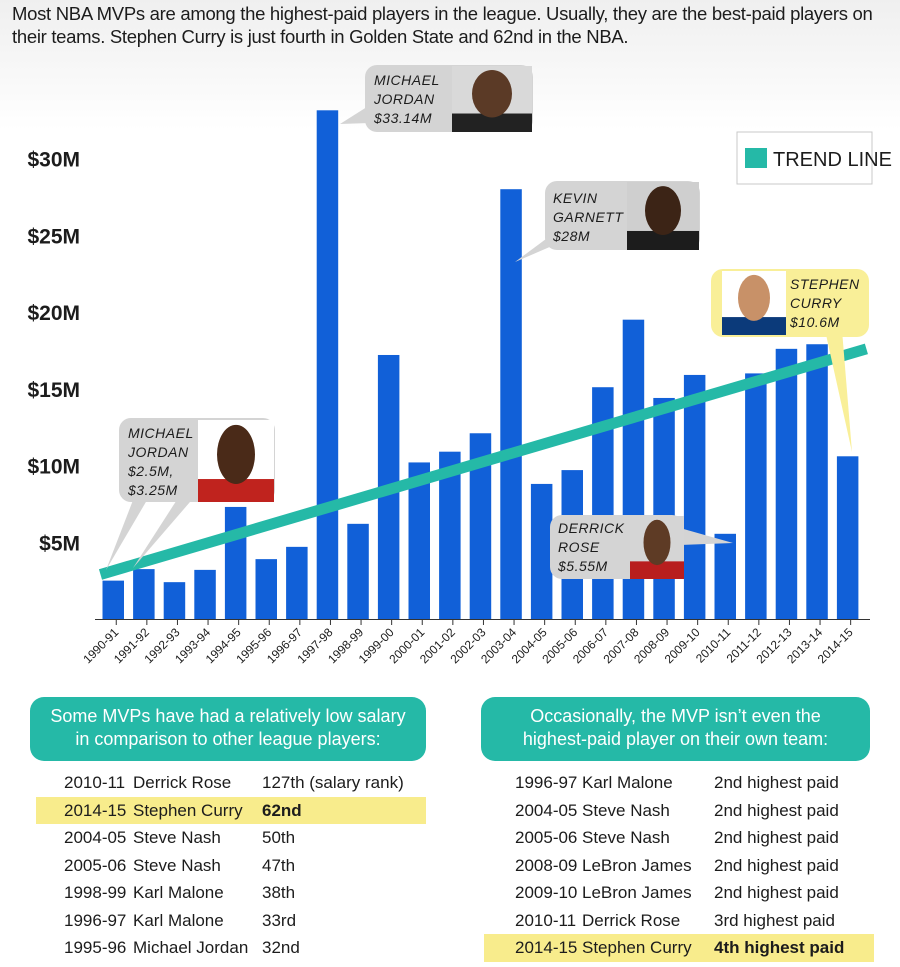 This screenshot has width=900, height=967. What do you see at coordinates (231, 783) in the screenshot?
I see `list-row: 2010-11 Derrick Rose 127th (salary rank)` at bounding box center [231, 783].